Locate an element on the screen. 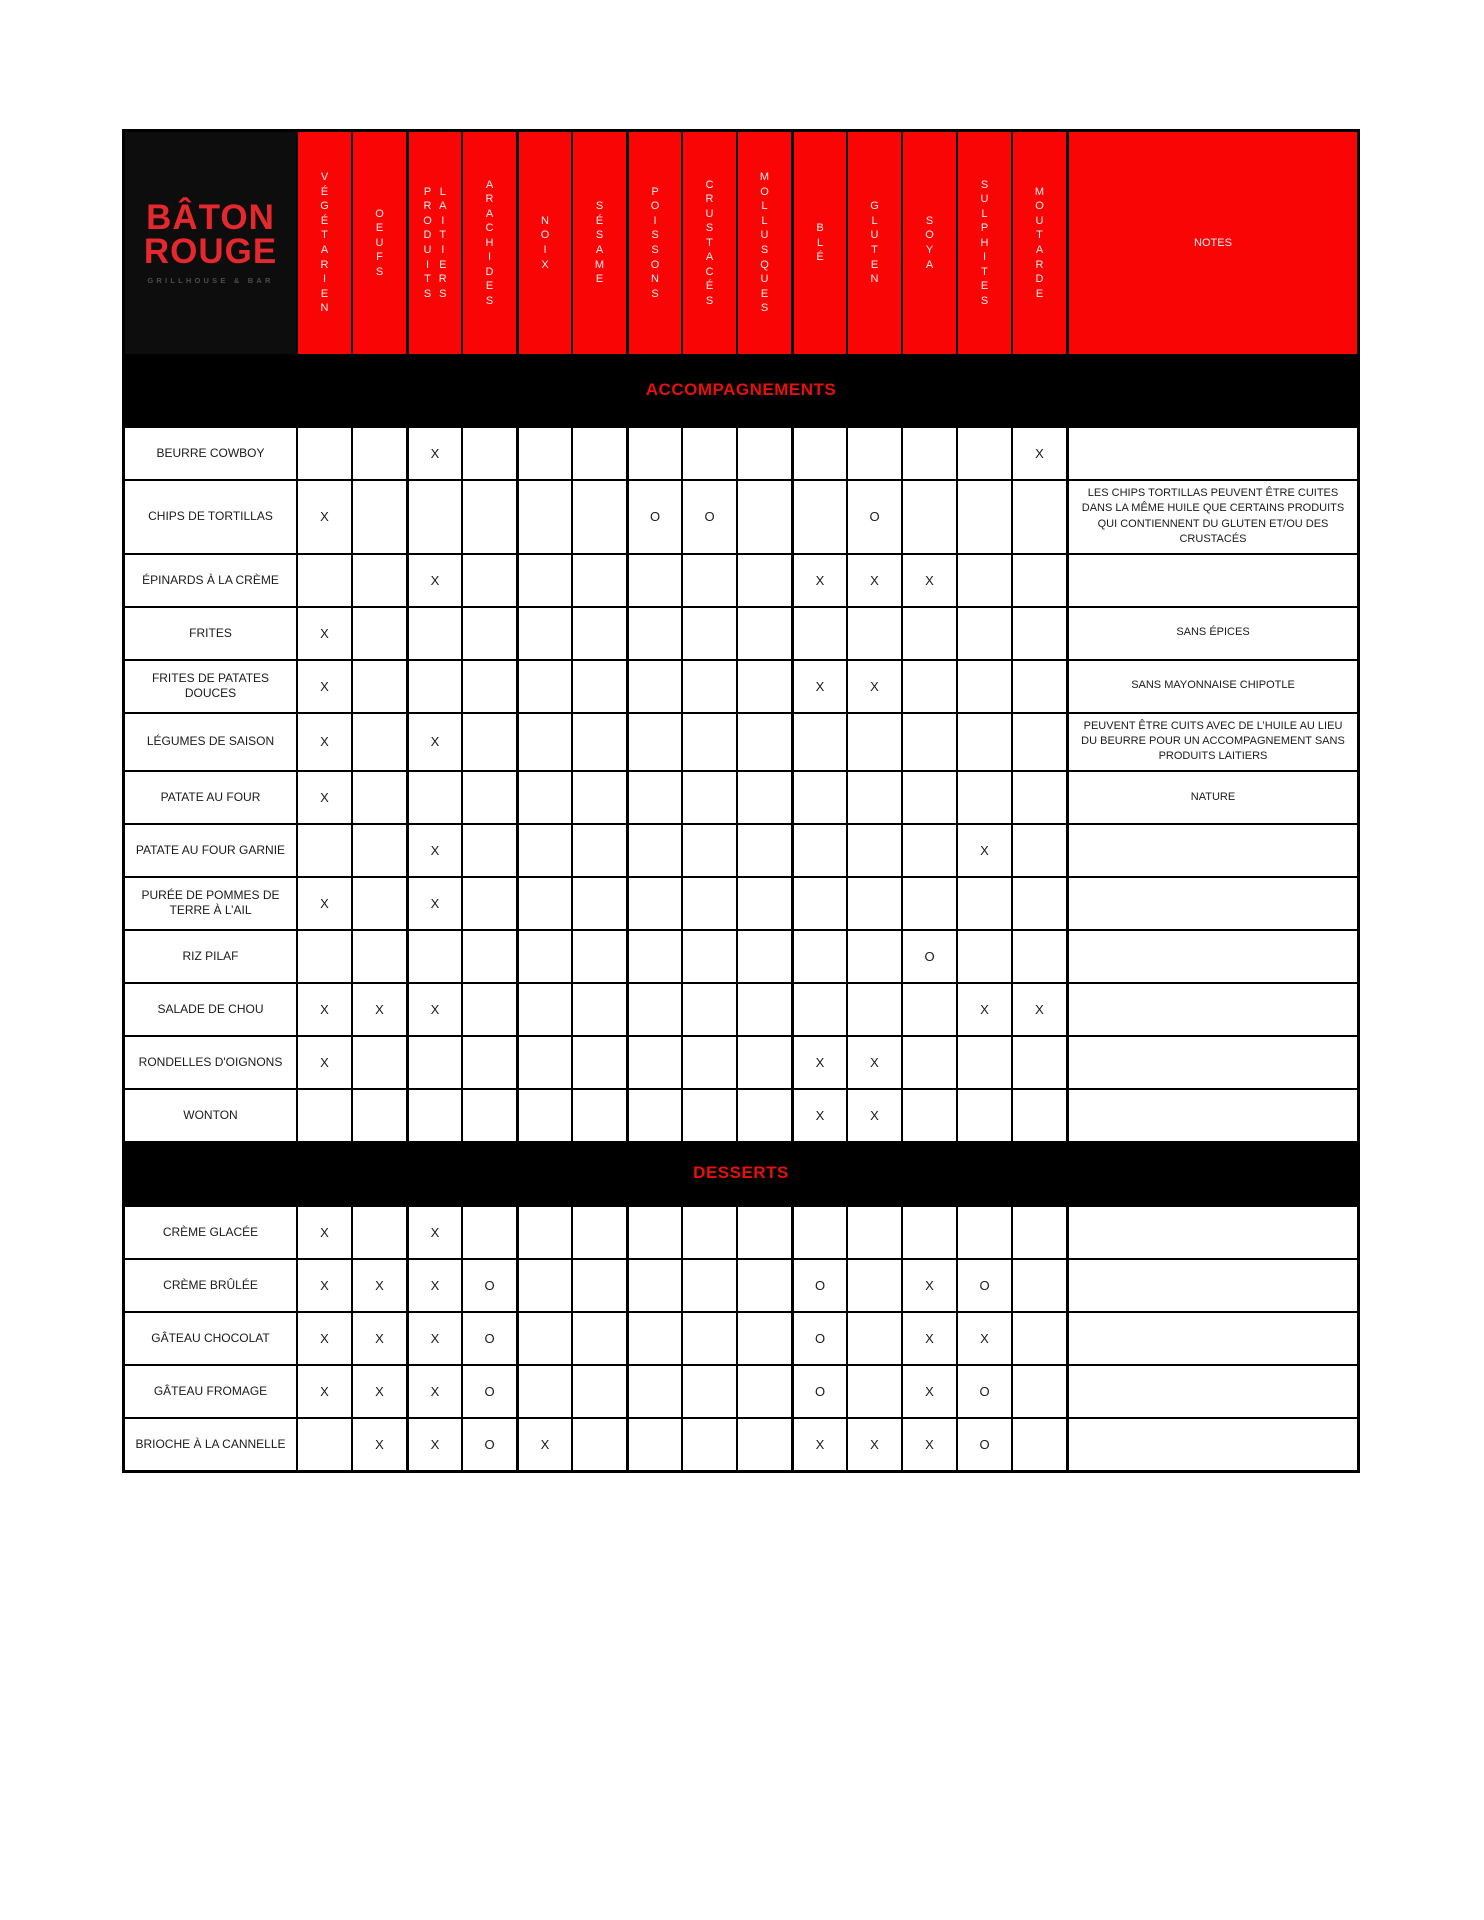  vertical-label: C R U S T A C É S is located at coordinates (709, 242).